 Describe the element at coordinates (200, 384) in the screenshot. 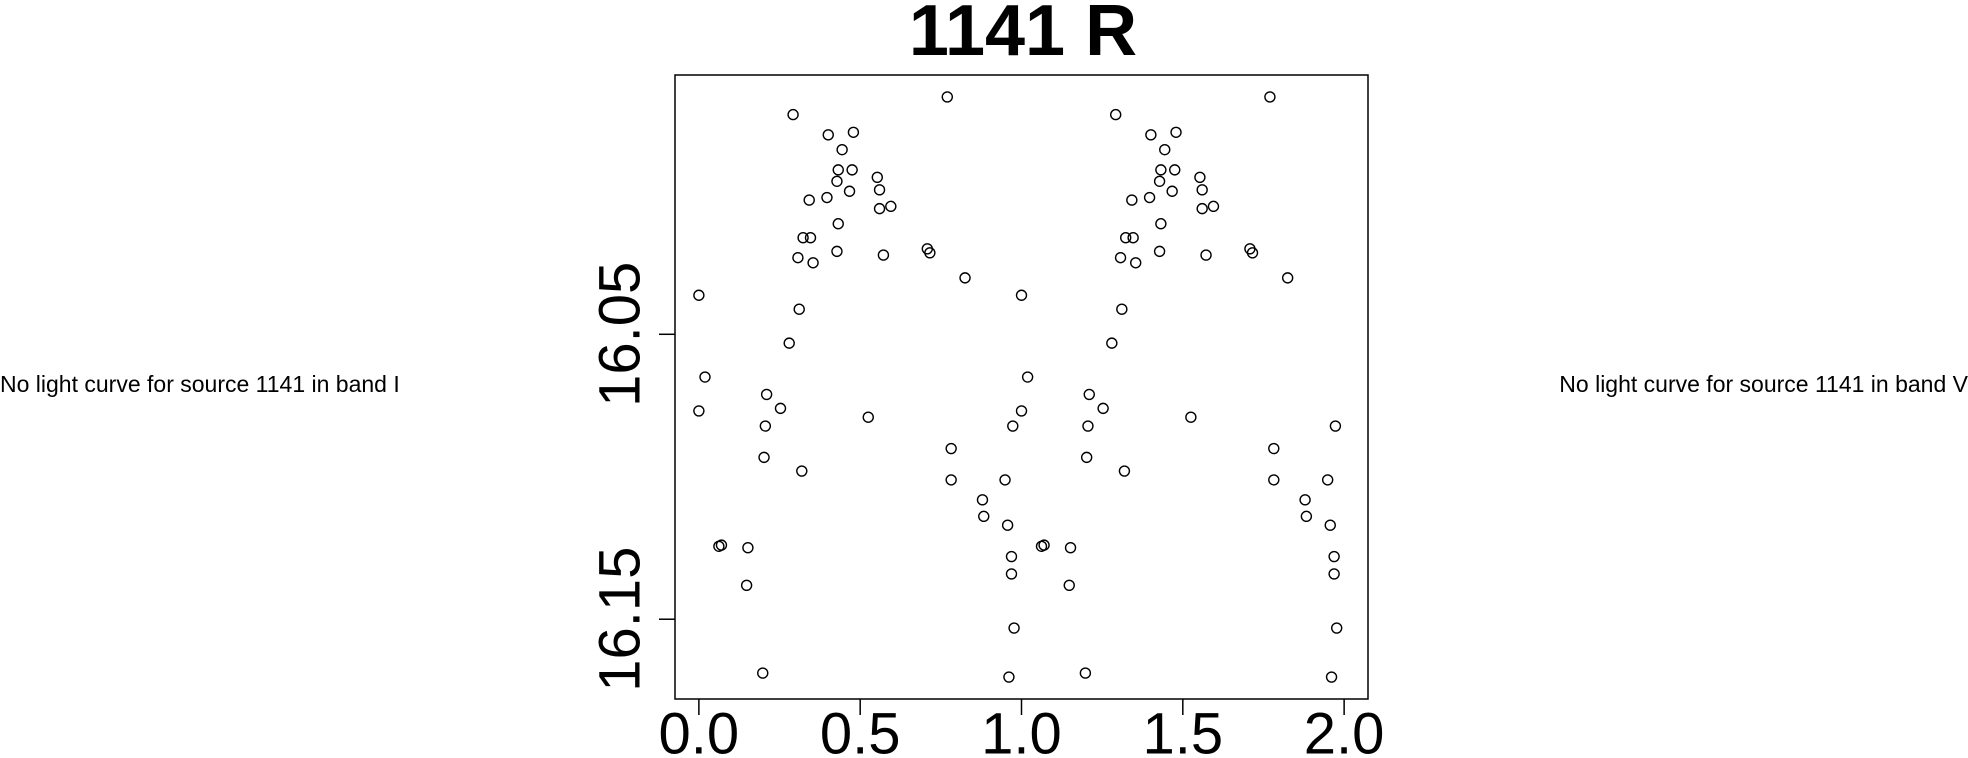

I see `left-message: No light curve for source 1141 in band I` at that location.